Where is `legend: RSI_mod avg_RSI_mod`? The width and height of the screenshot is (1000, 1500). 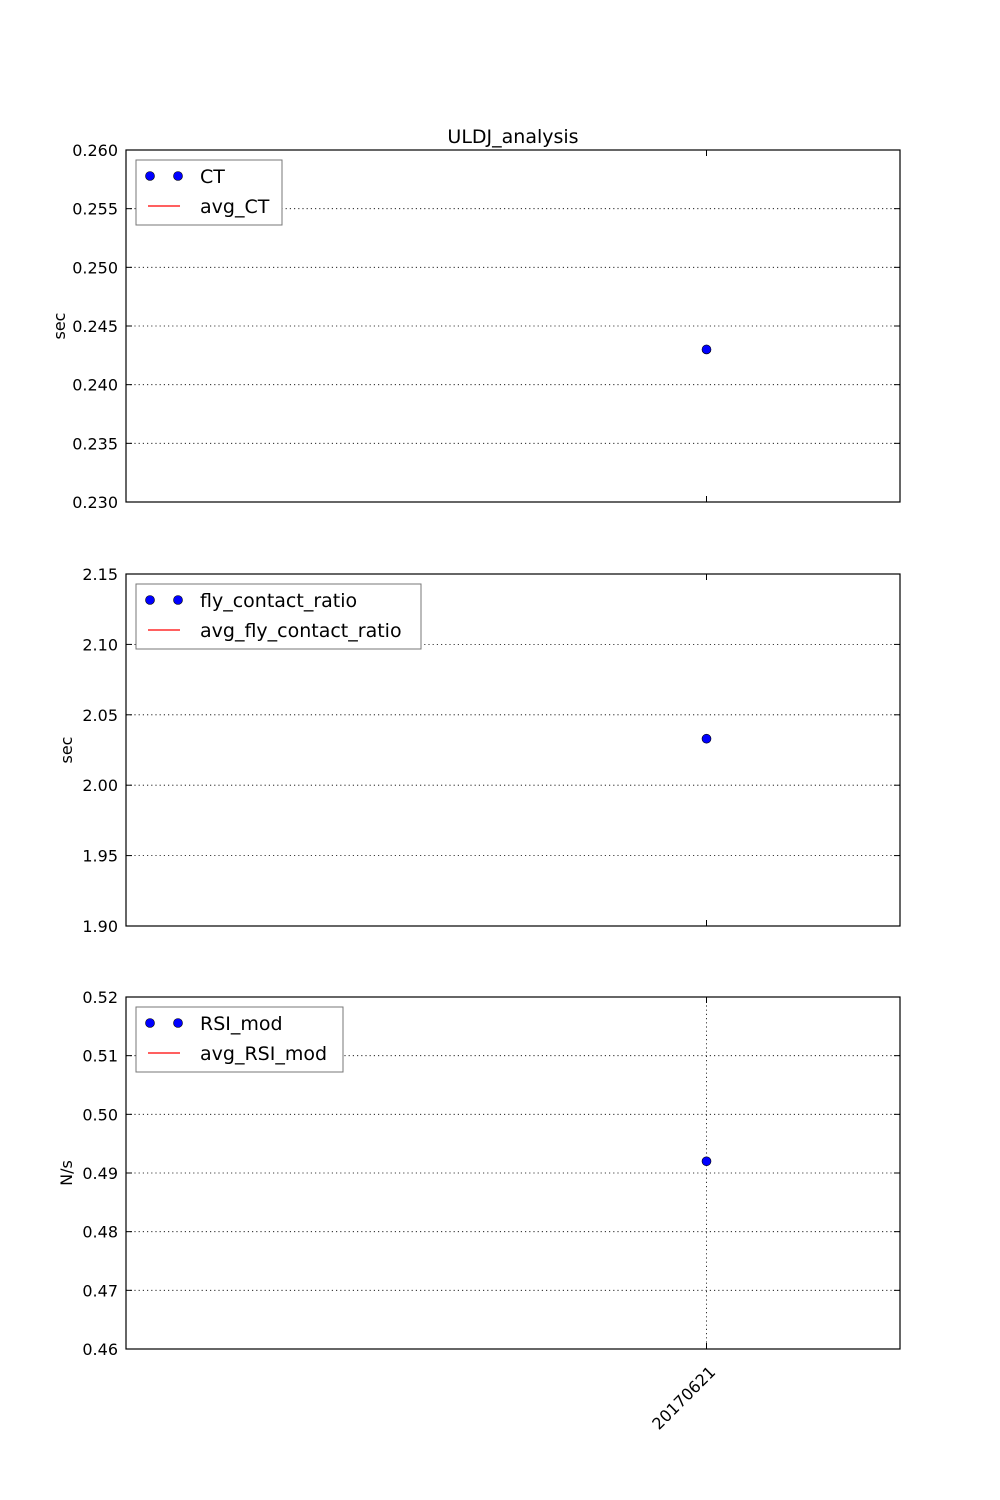
legend: RSI_mod avg_RSI_mod is located at coordinates (239, 1039).